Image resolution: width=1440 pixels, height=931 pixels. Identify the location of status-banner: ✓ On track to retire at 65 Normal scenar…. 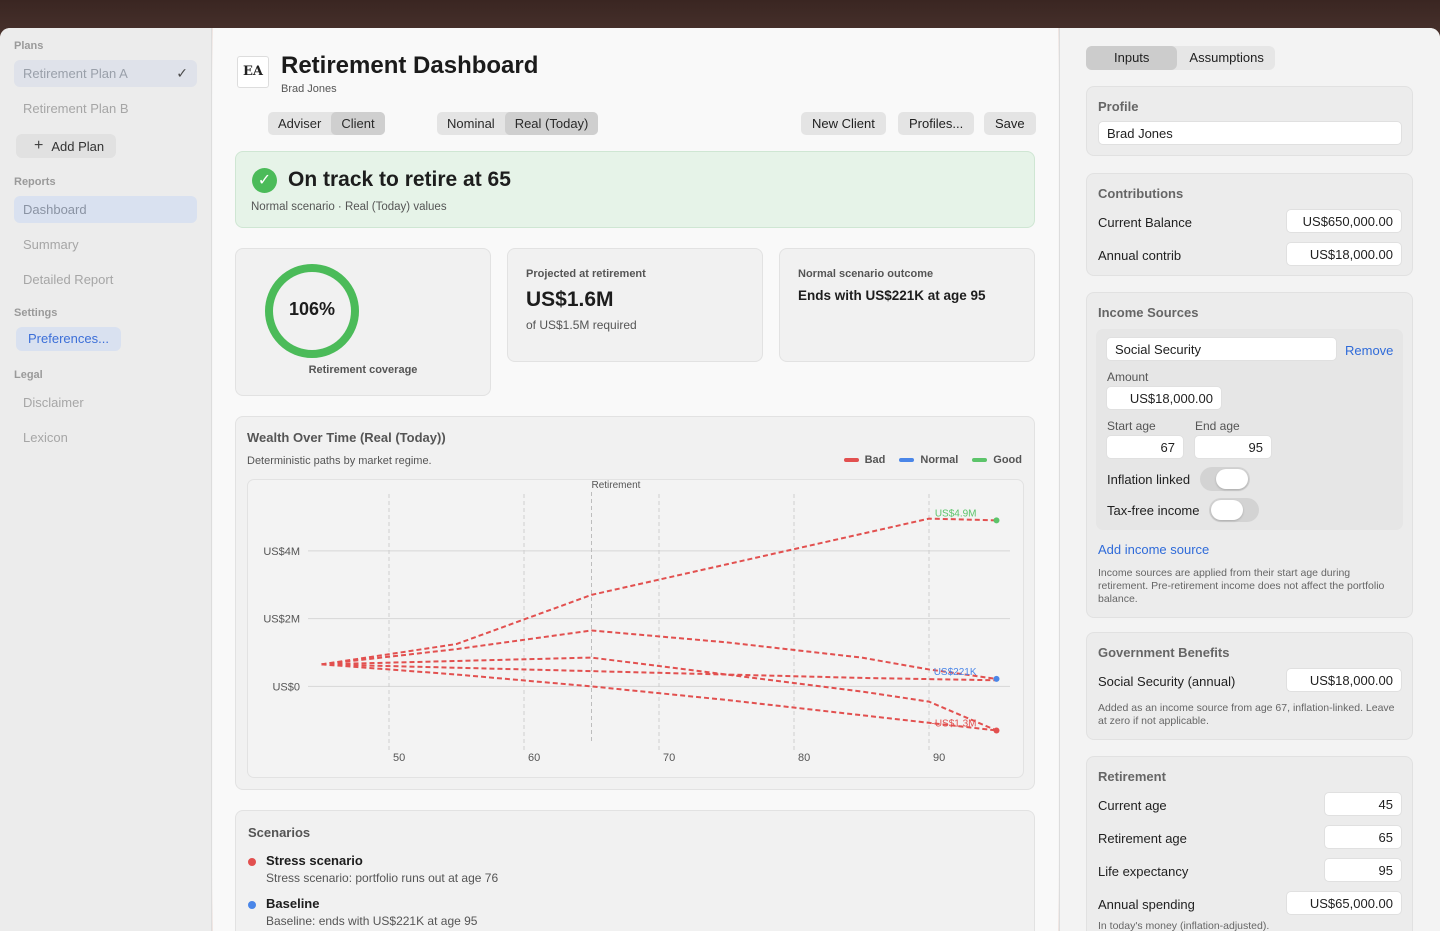
(635, 189).